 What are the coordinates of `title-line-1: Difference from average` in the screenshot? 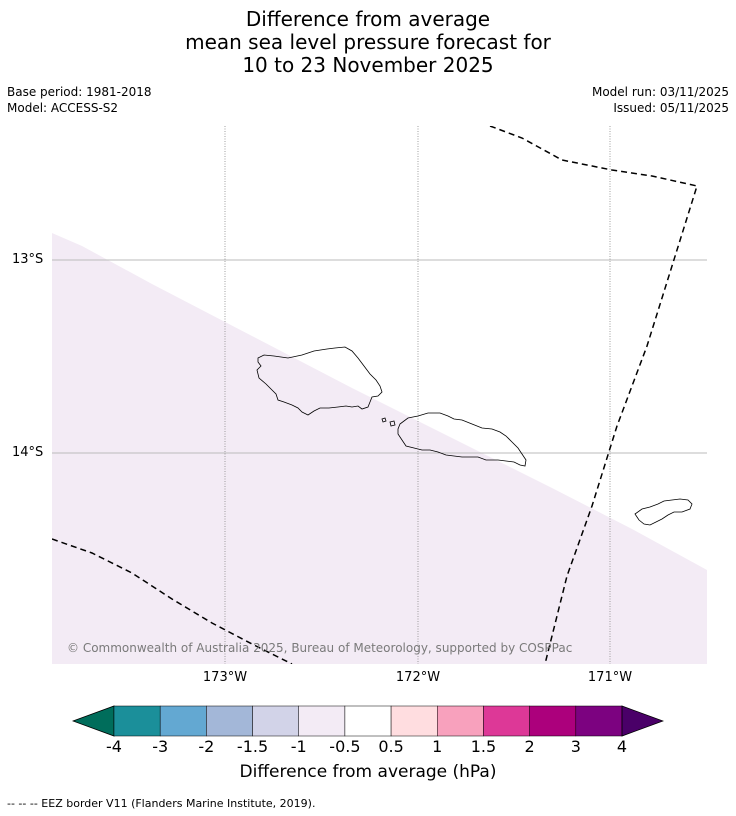 It's located at (368, 19).